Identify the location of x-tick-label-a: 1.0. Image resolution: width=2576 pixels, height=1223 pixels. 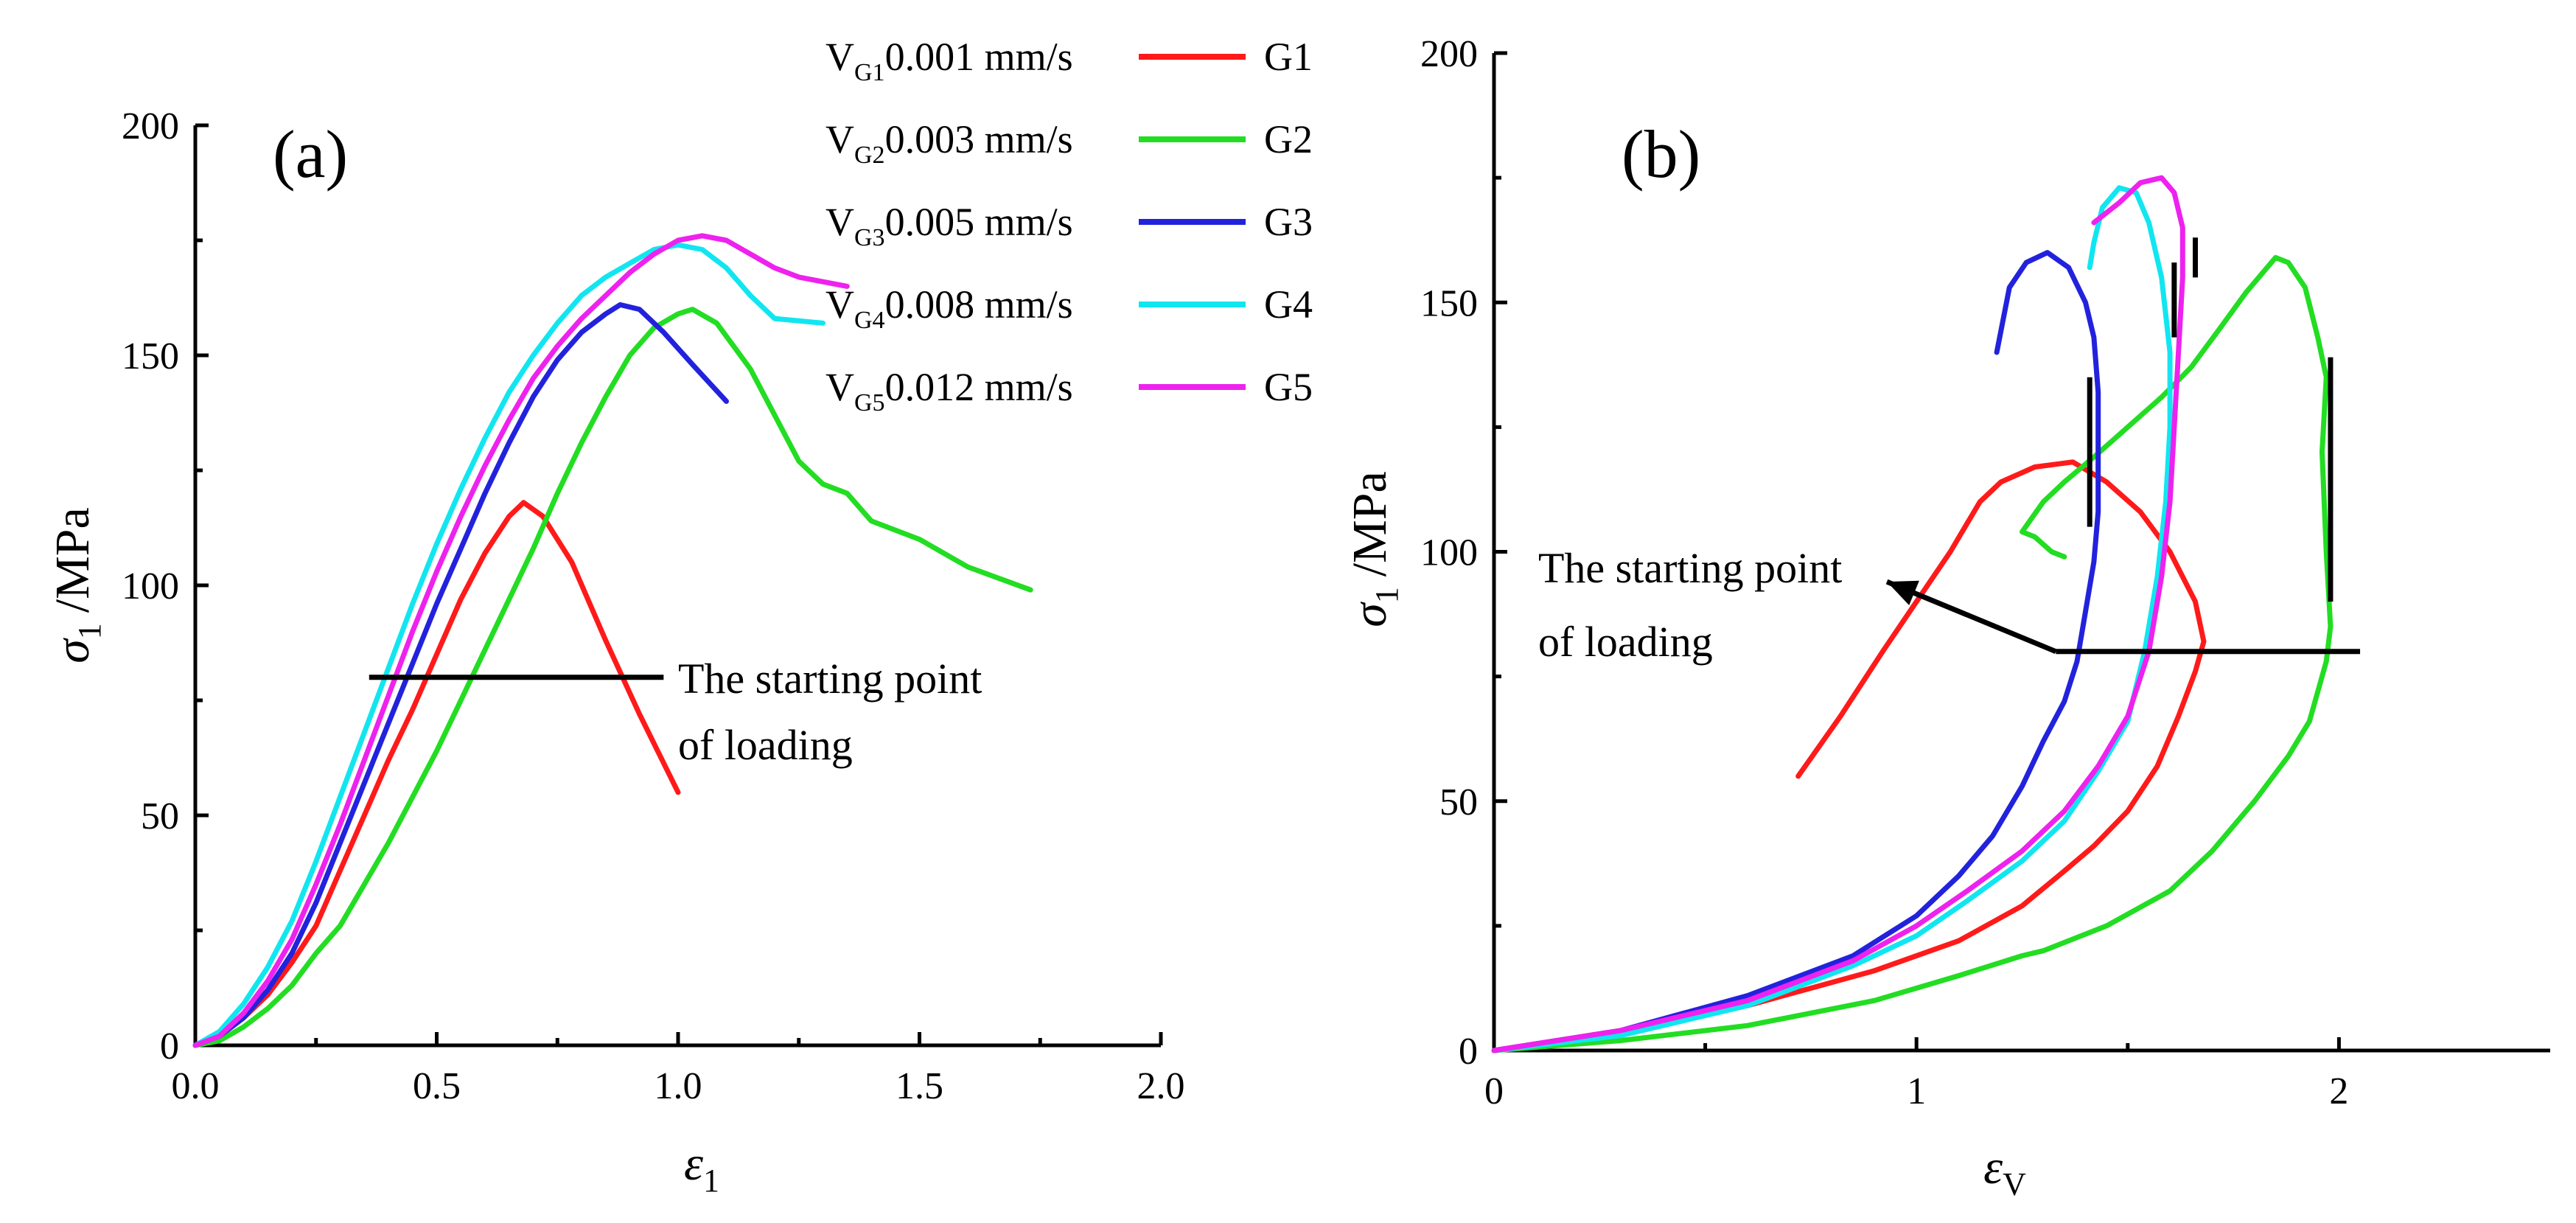
(678, 1086).